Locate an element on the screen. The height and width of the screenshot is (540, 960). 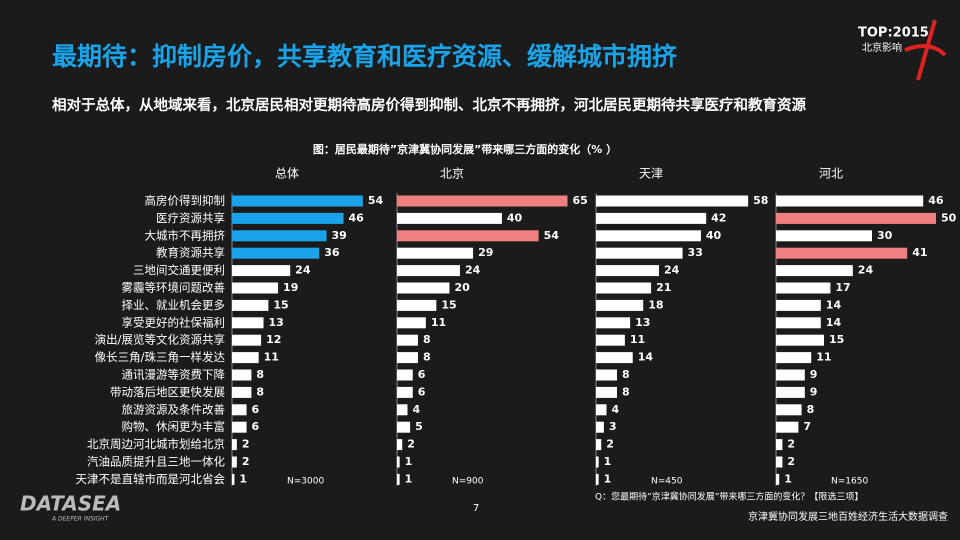
value-label: 58 is located at coordinates (760, 200).